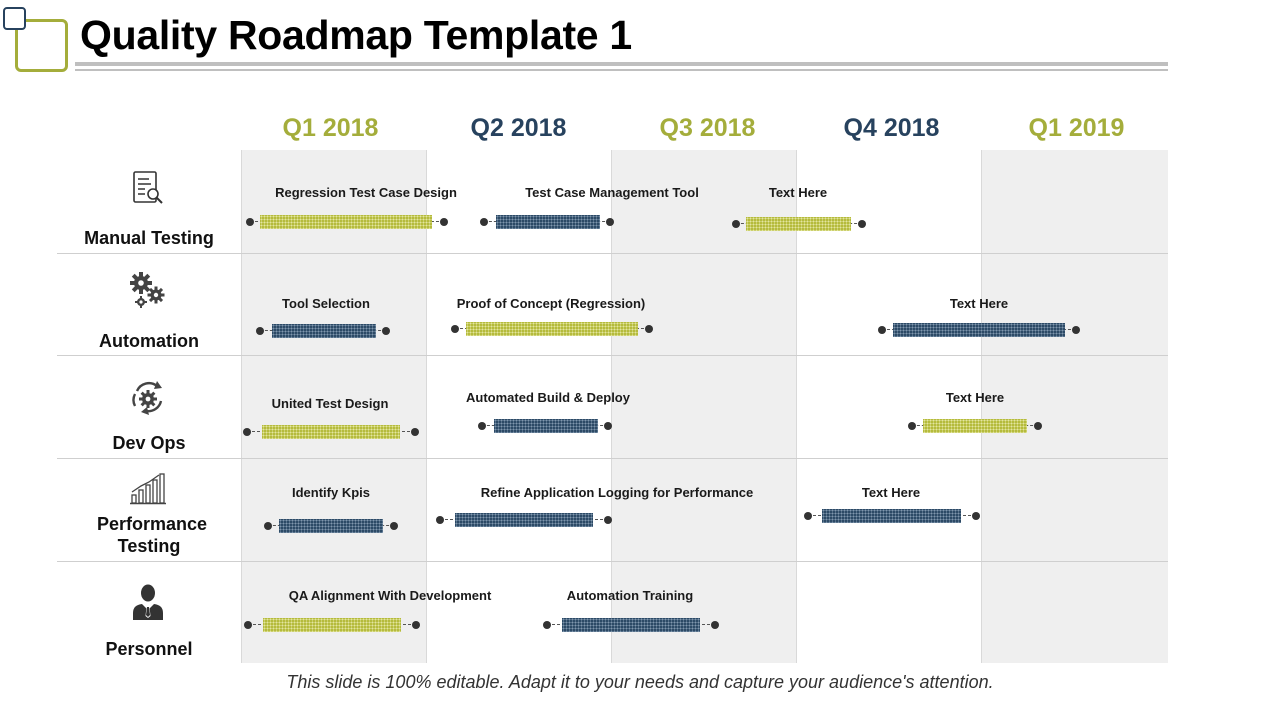  What do you see at coordinates (148, 602) in the screenshot?
I see `person-icon` at bounding box center [148, 602].